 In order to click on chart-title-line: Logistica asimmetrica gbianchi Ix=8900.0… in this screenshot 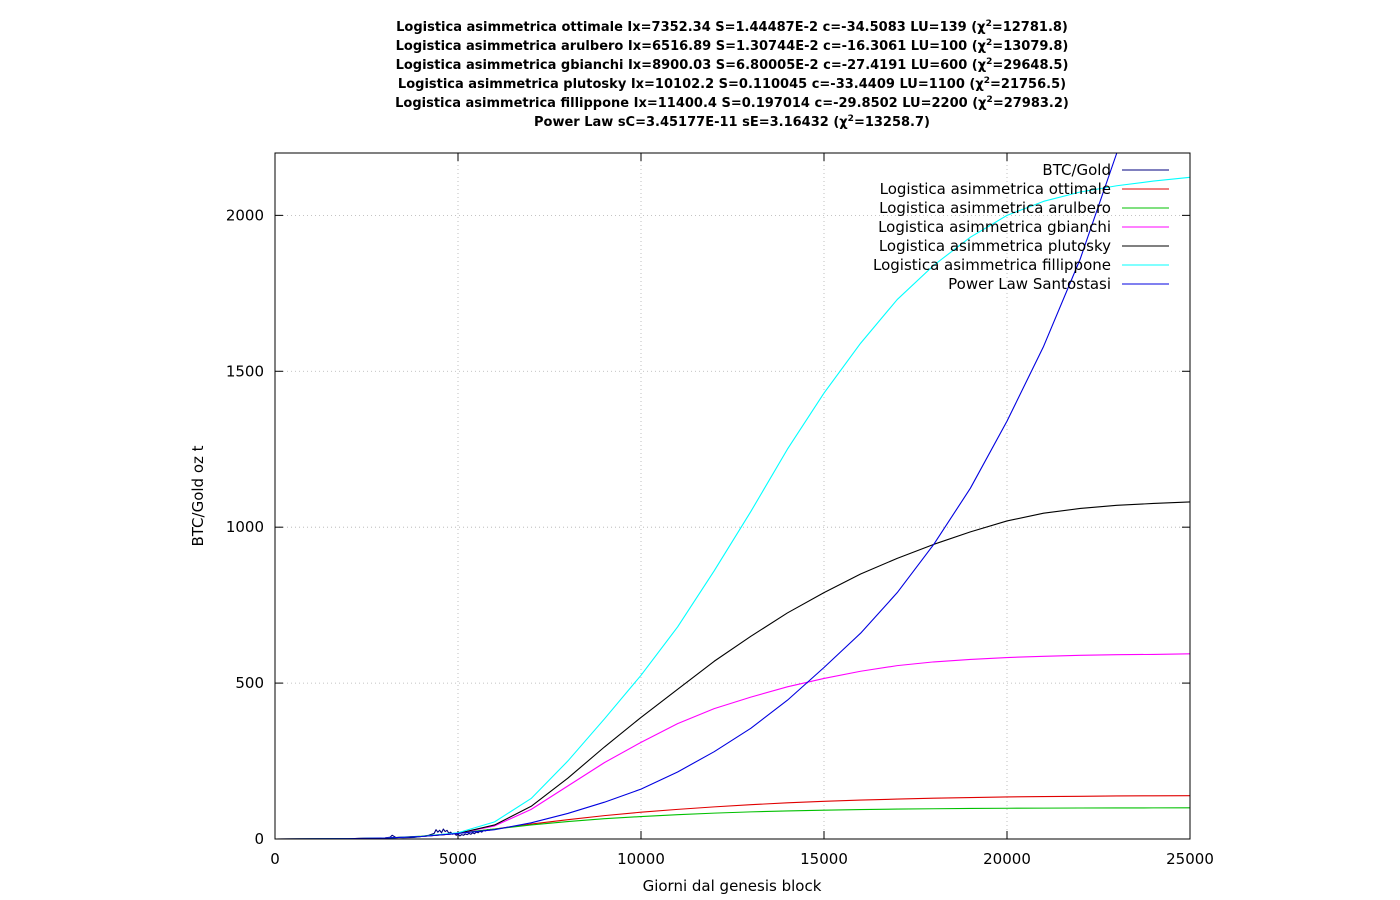, I will do `click(732, 65)`.